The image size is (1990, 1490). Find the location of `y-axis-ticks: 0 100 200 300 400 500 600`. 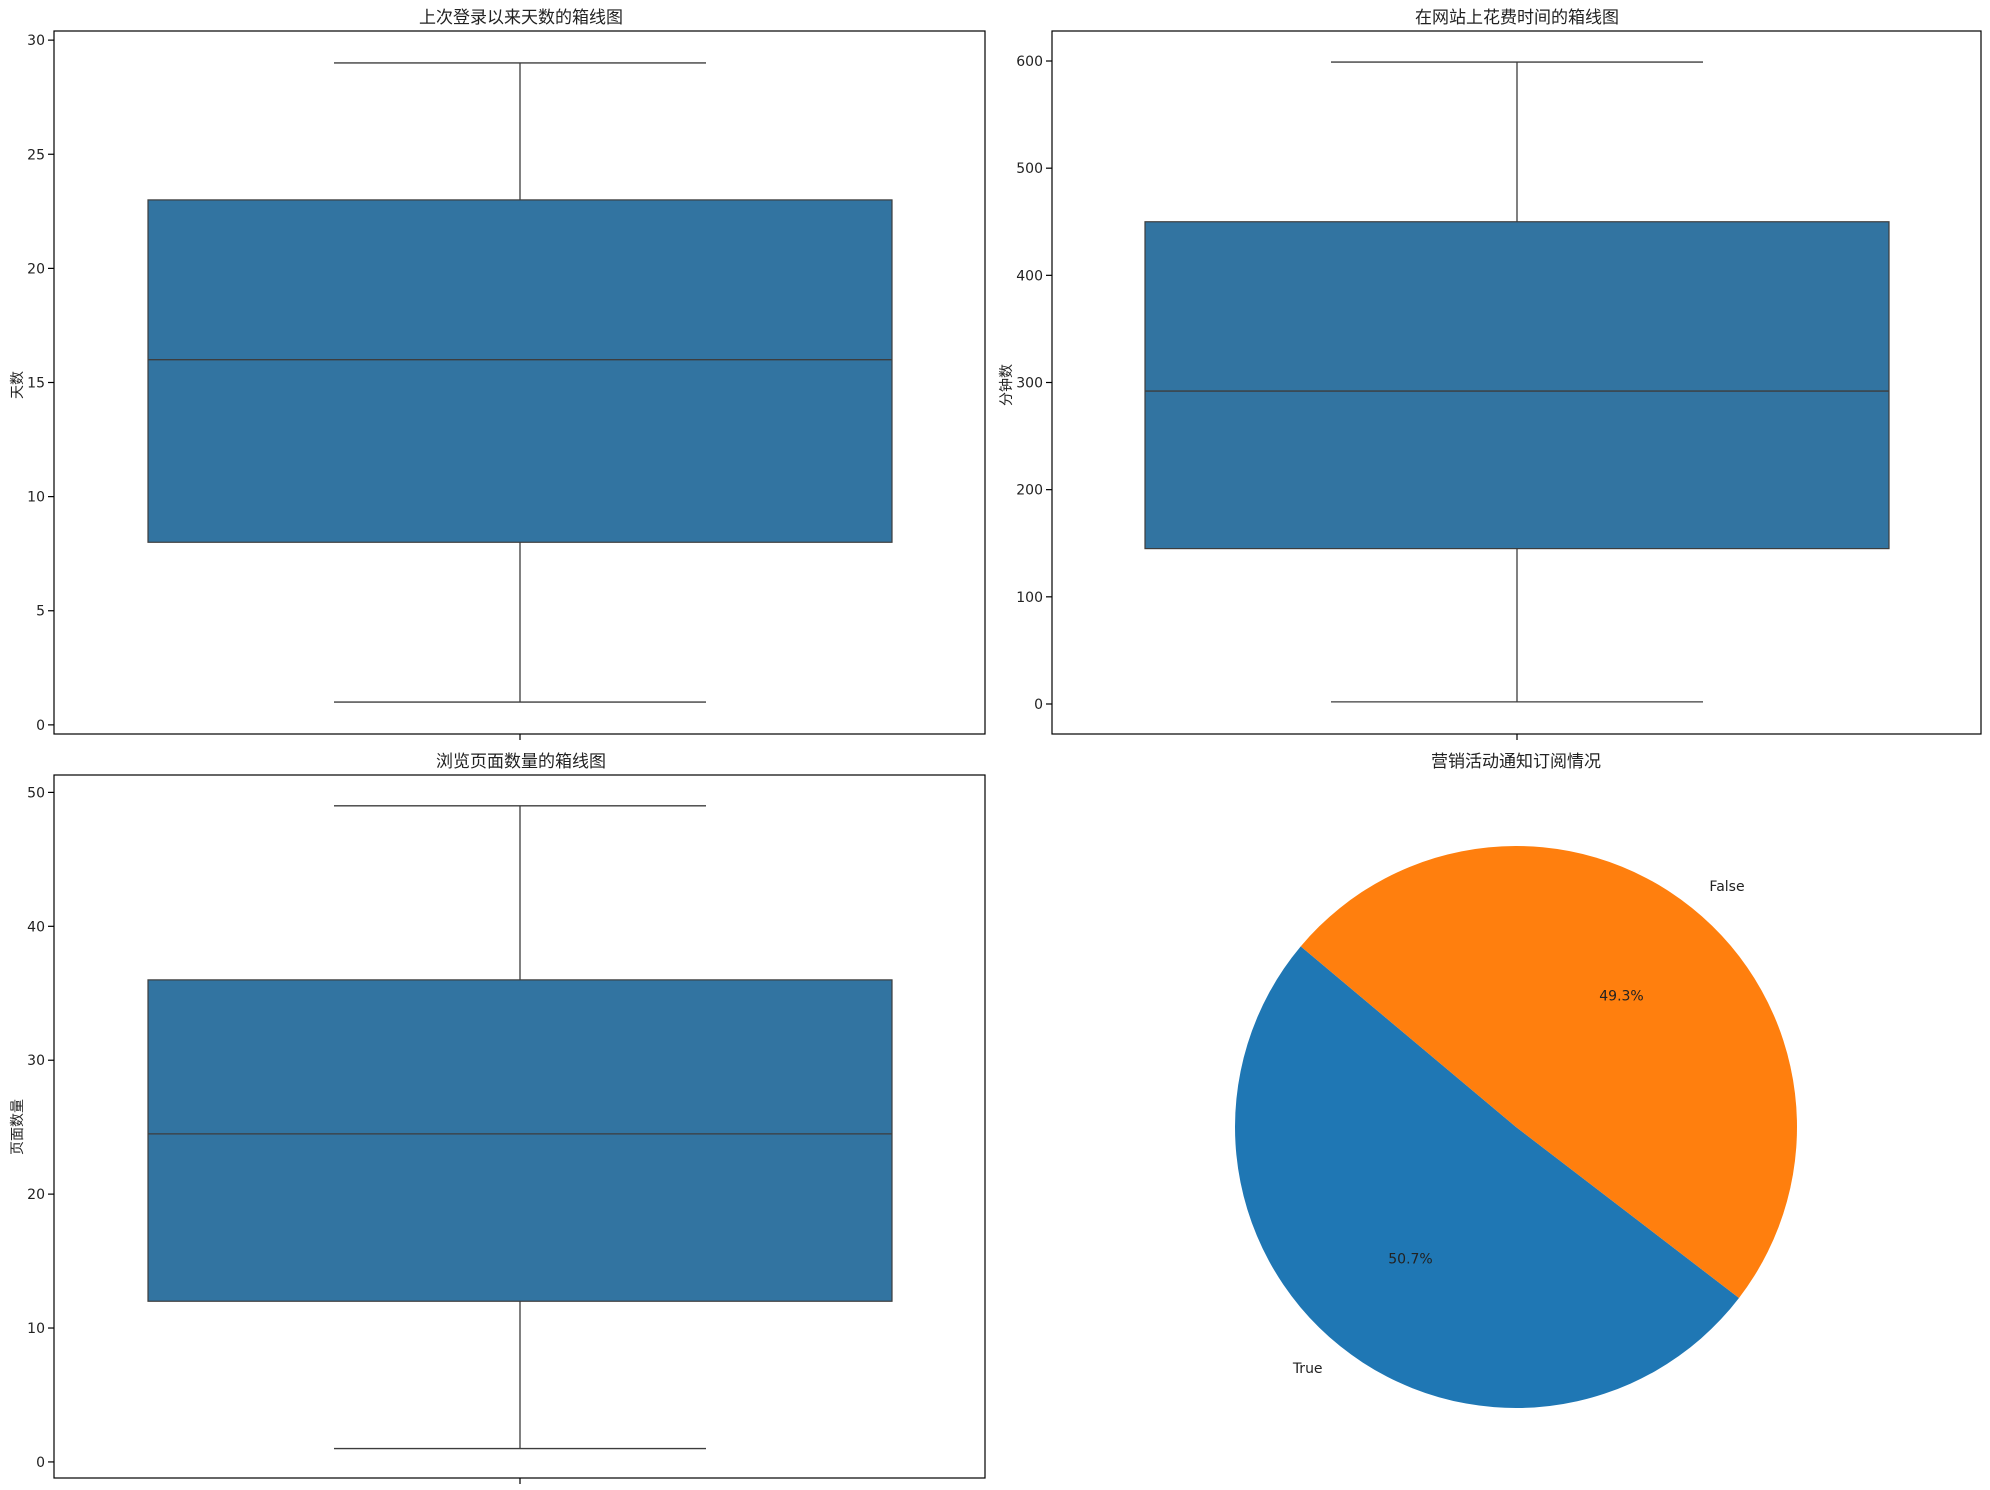

y-axis-ticks: 0 100 200 300 400 500 600 is located at coordinates (1267, 397).